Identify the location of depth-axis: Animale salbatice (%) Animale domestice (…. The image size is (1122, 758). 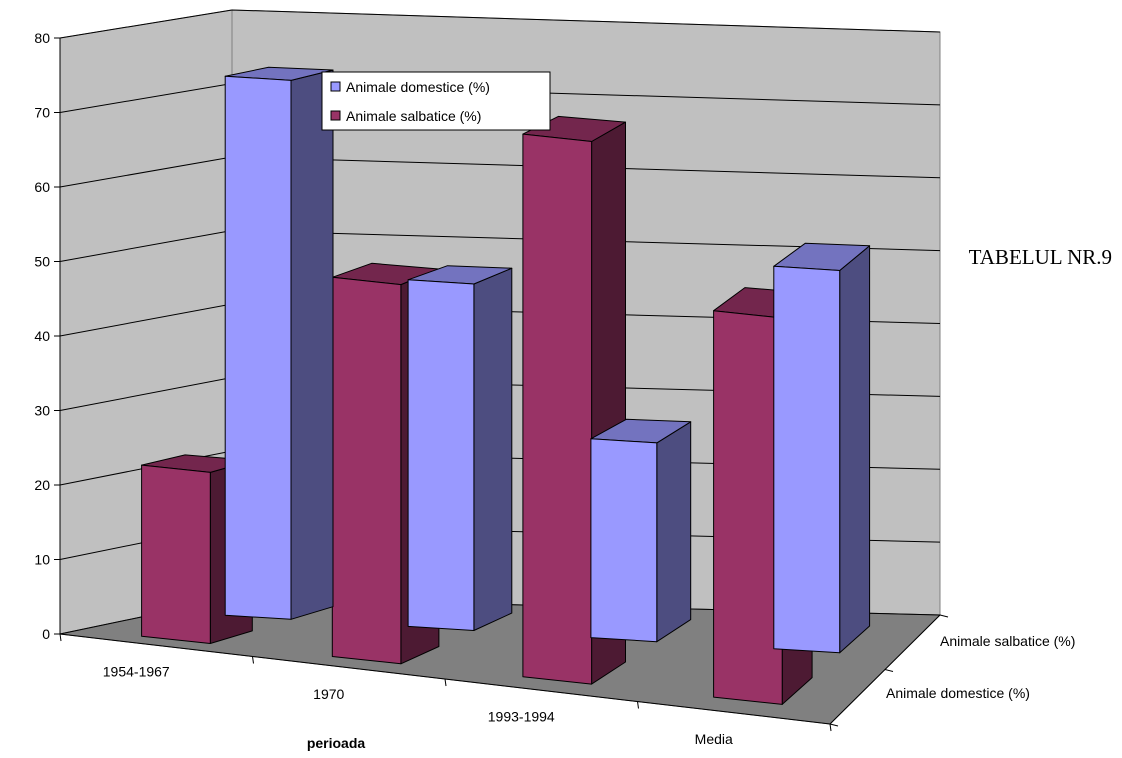
(952, 670).